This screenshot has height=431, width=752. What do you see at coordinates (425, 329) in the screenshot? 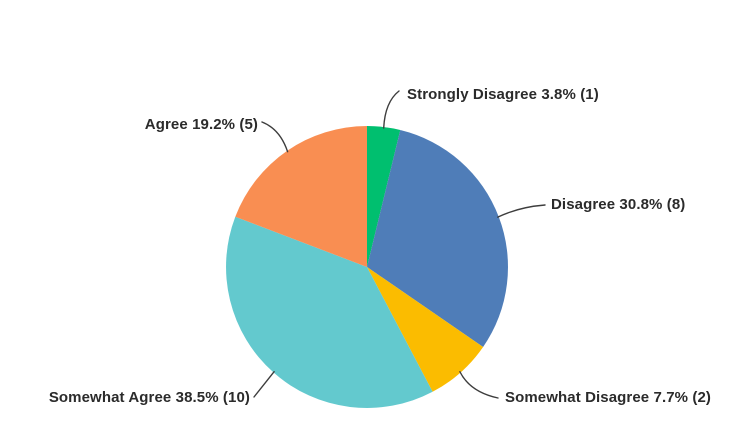
I see `pie-slice-somewhat-disagree` at bounding box center [425, 329].